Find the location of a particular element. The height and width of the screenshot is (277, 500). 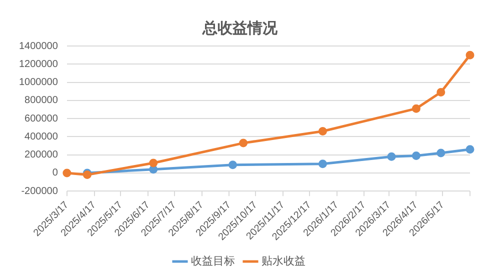

y-tick-label: -200000 is located at coordinates (39, 191).